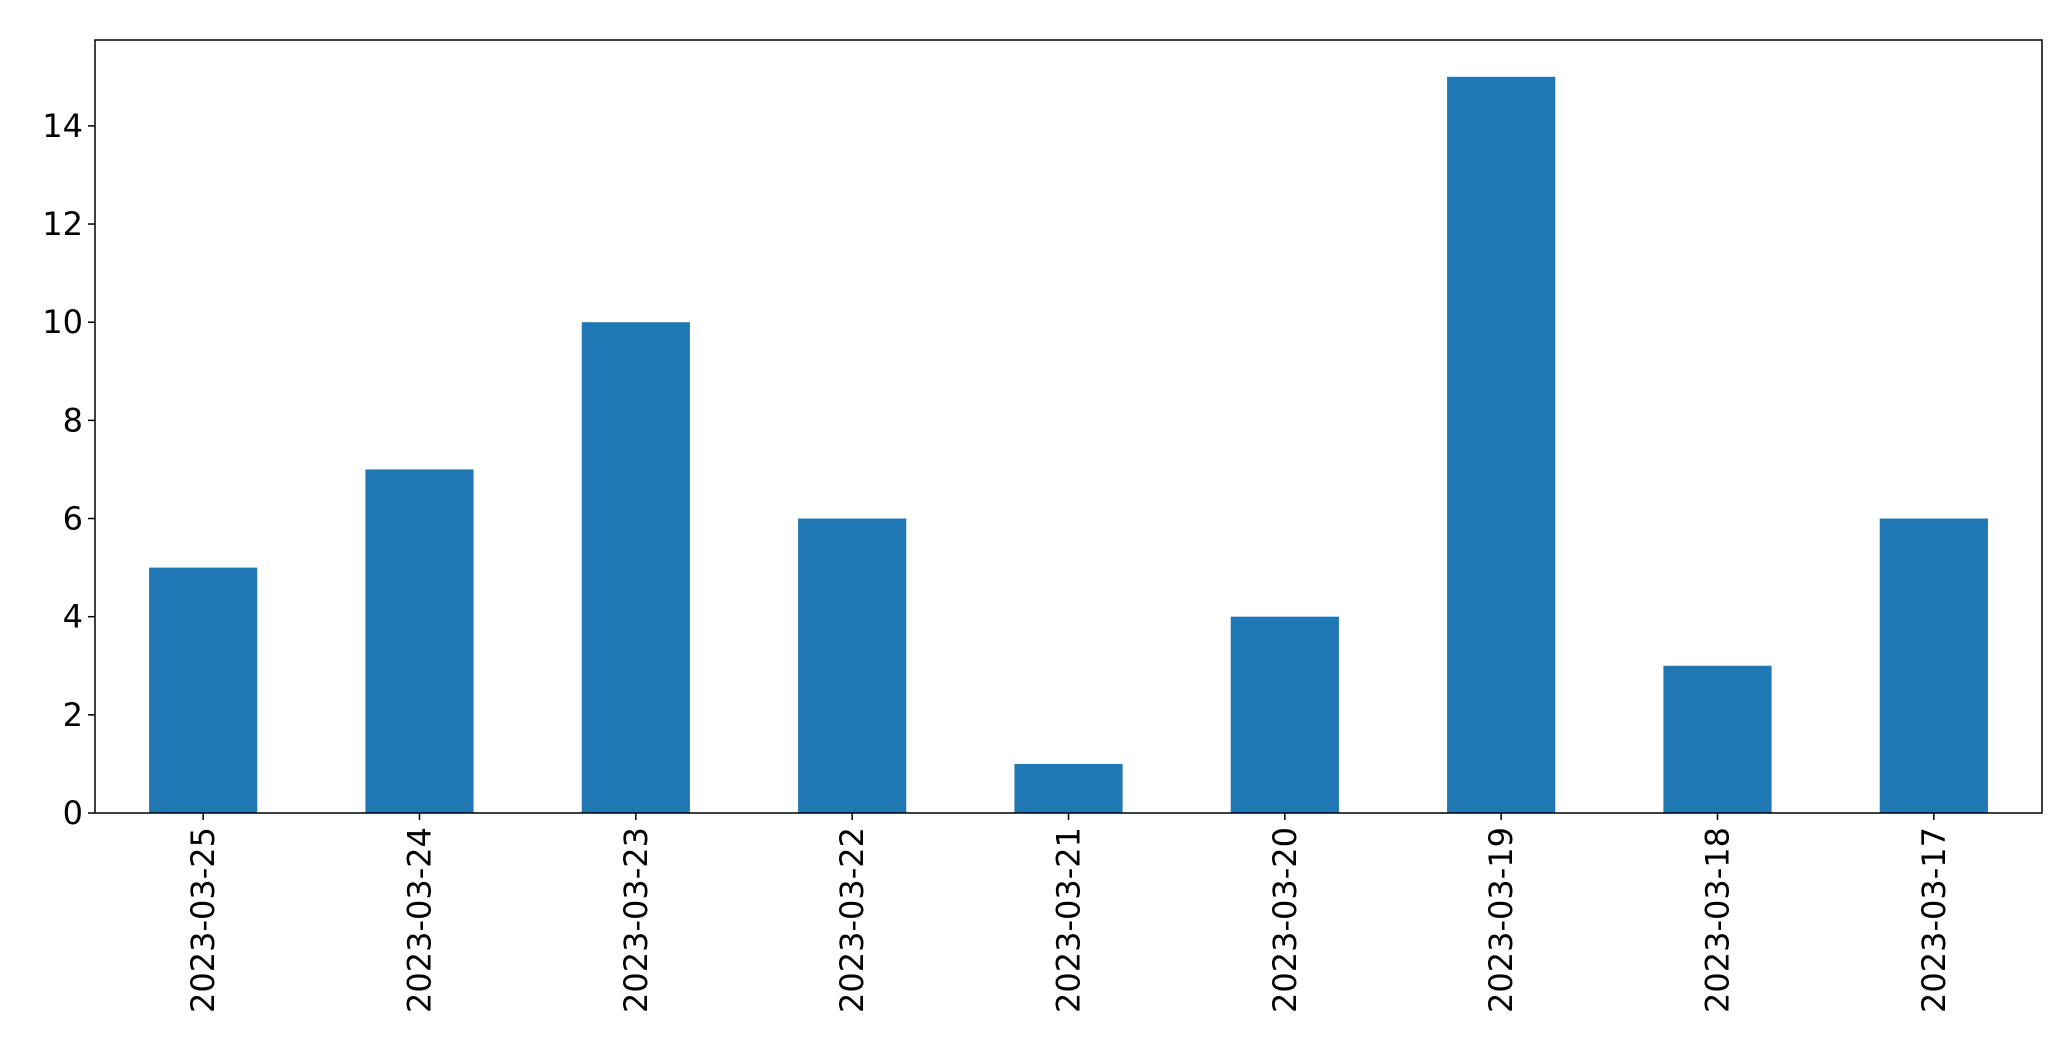 The width and height of the screenshot is (2071, 1061). Describe the element at coordinates (636, 920) in the screenshot. I see `x-tick-label: 2023-03-23` at that location.